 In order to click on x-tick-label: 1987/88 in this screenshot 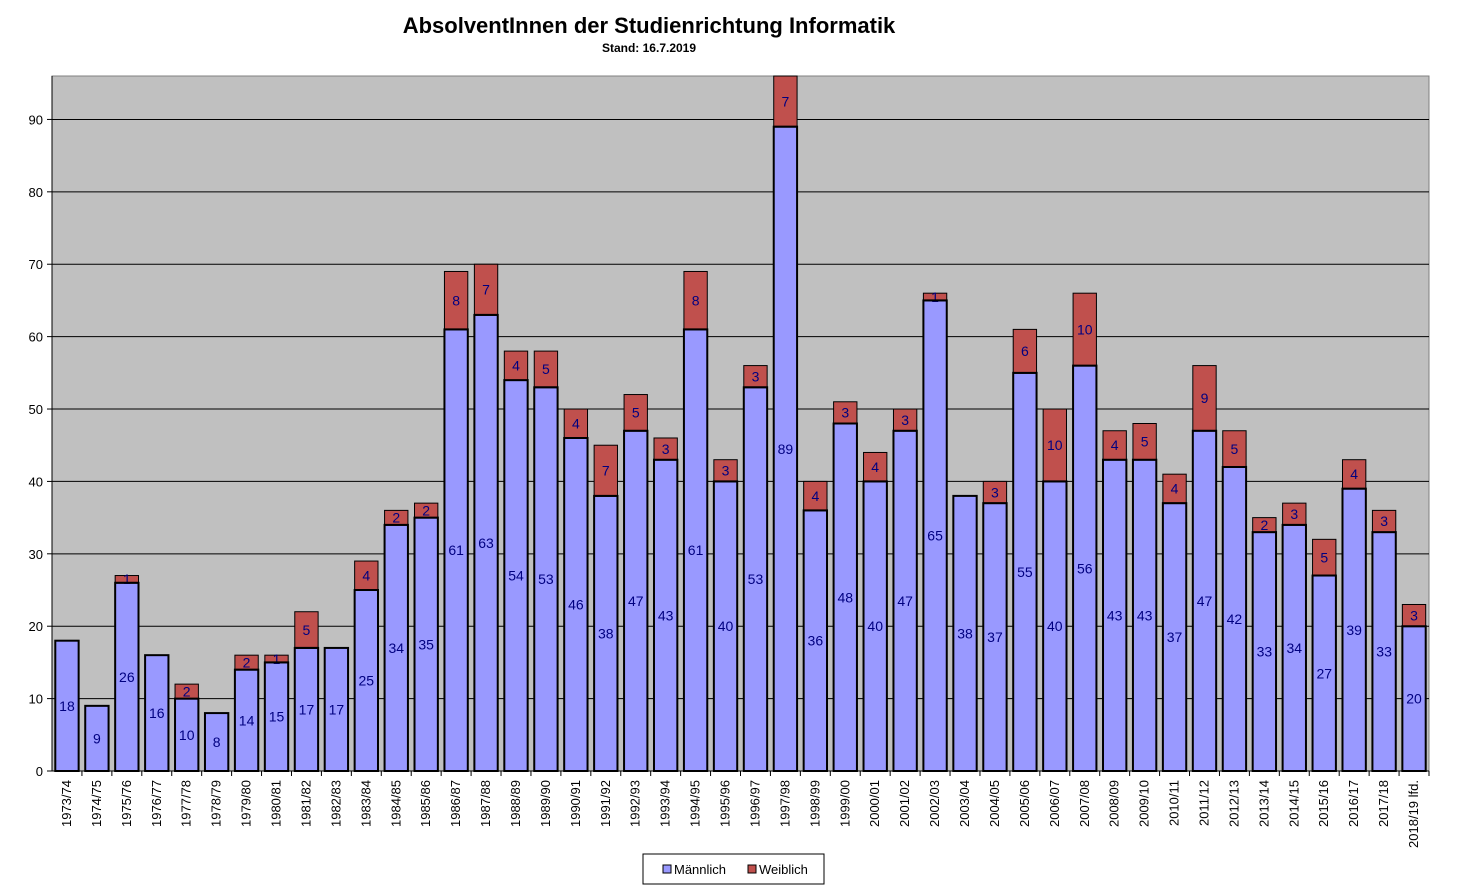, I will do `click(485, 803)`.